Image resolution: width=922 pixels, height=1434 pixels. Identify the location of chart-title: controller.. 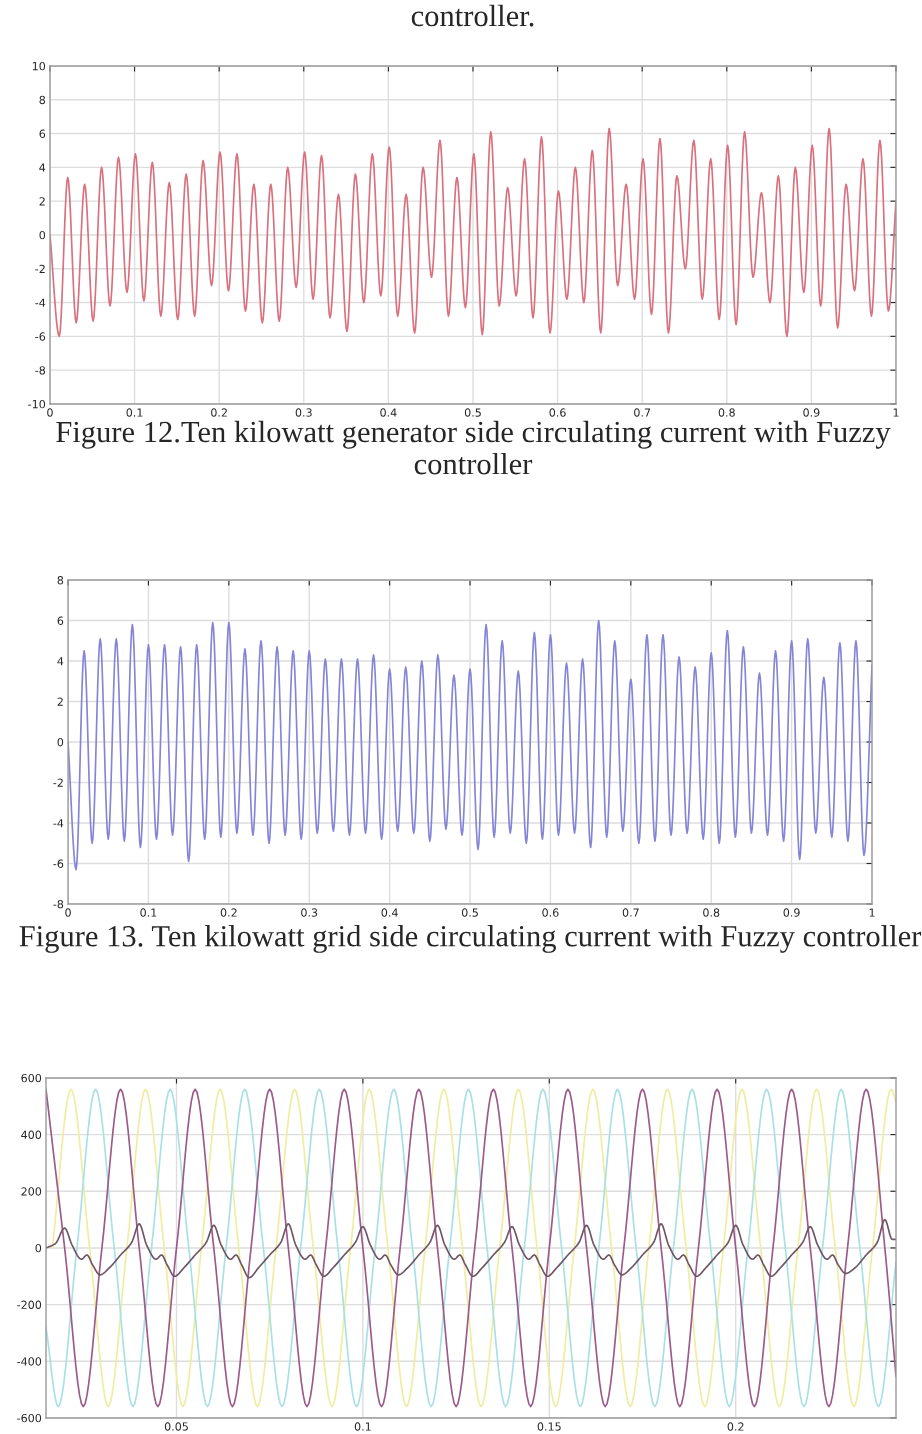
(472, 15).